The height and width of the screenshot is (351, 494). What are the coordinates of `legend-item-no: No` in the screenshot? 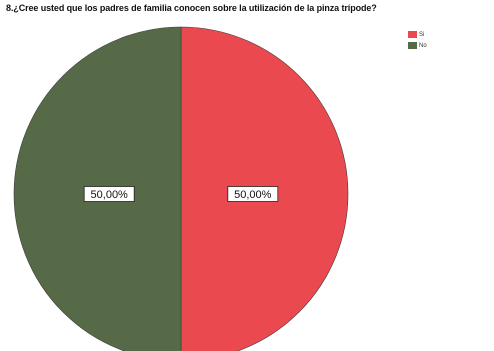 It's located at (423, 45).